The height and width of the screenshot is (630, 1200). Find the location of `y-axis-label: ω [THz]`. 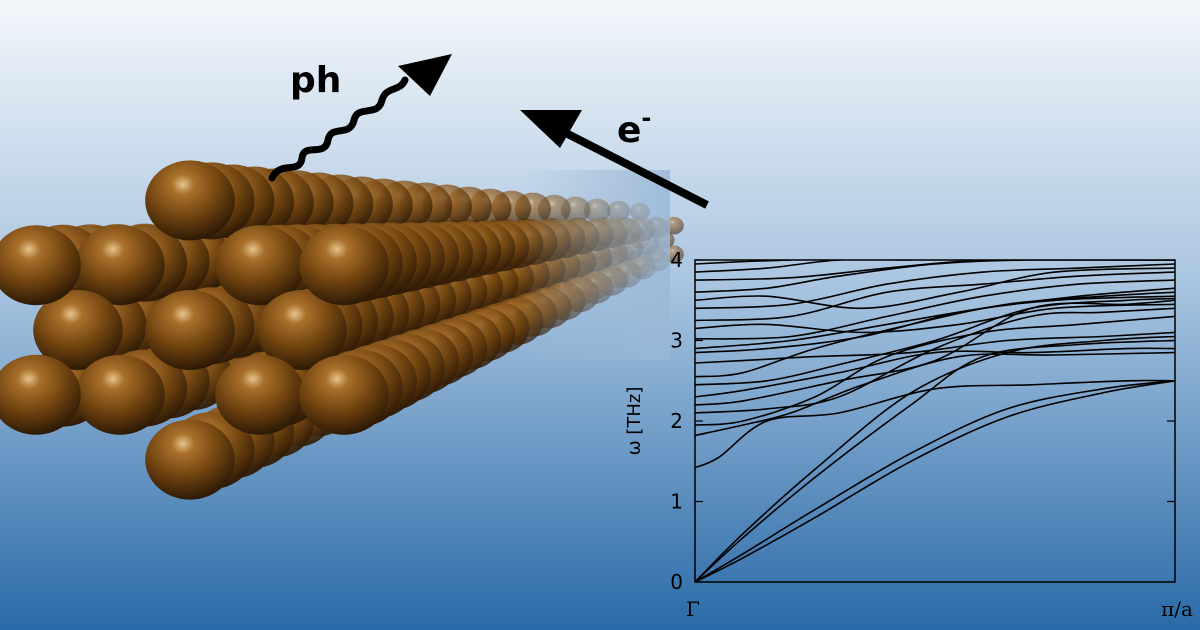

y-axis-label: ω [THz] is located at coordinates (634, 421).